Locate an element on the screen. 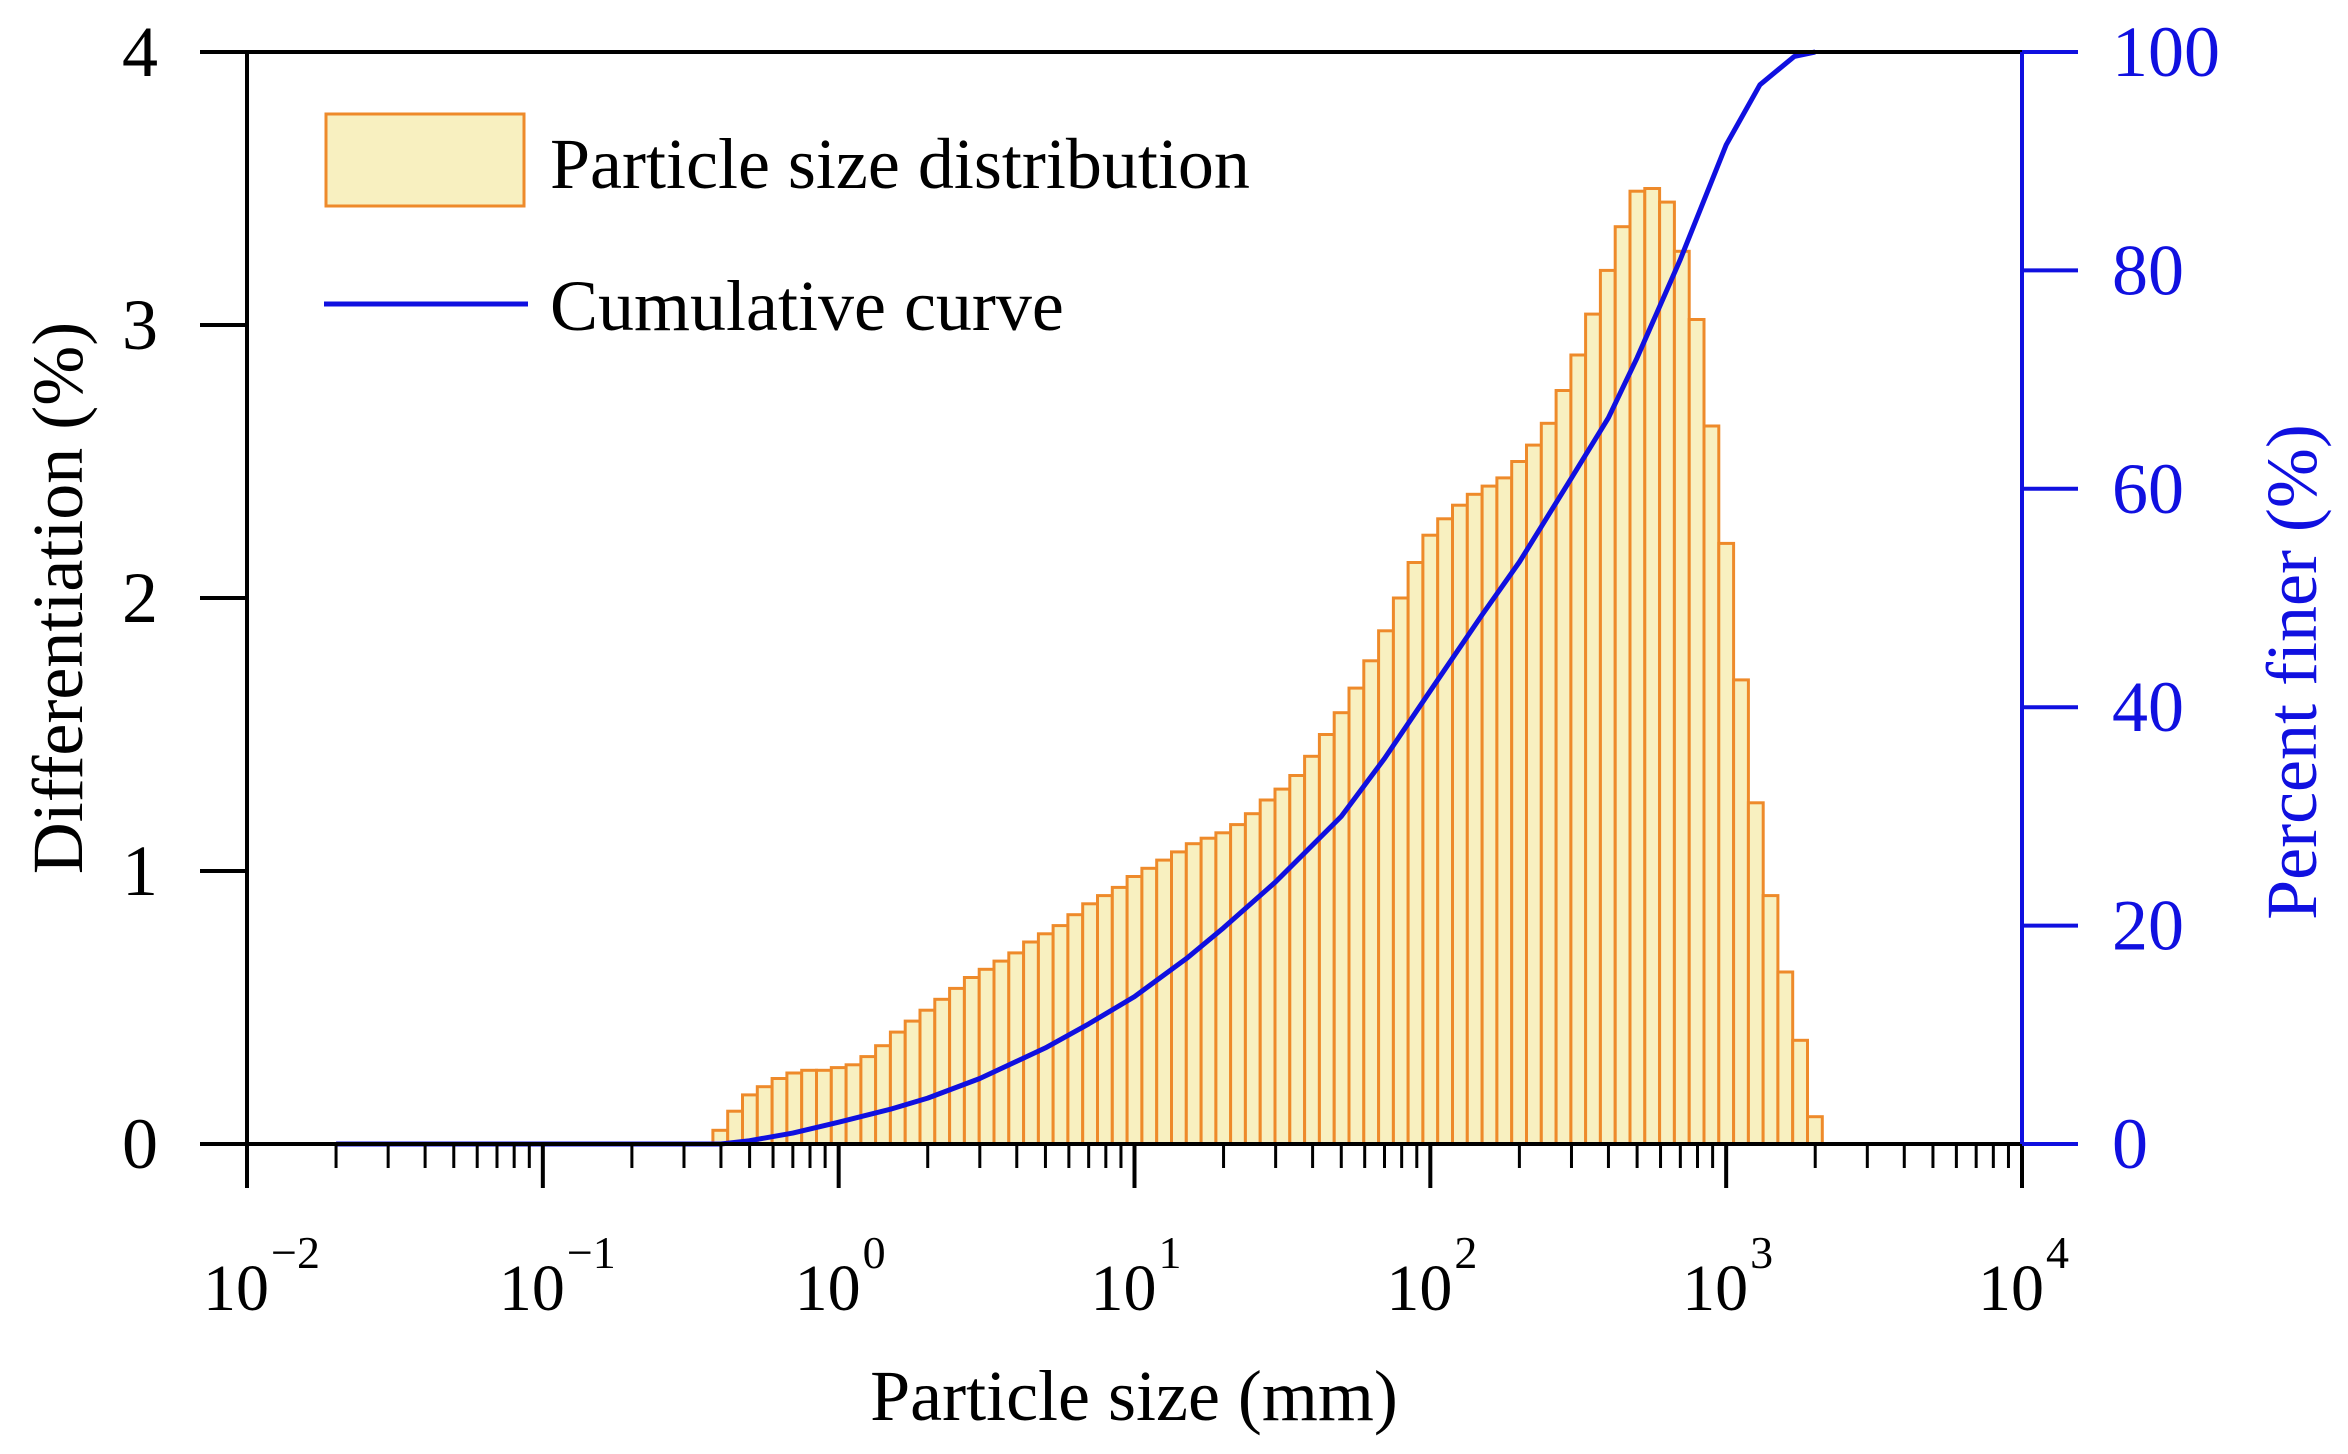 The height and width of the screenshot is (1454, 2348). legend-bar-swatch is located at coordinates (425, 160).